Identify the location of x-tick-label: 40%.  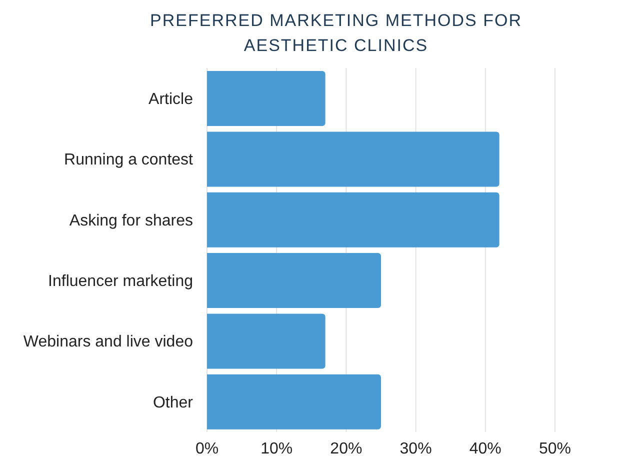
(485, 449).